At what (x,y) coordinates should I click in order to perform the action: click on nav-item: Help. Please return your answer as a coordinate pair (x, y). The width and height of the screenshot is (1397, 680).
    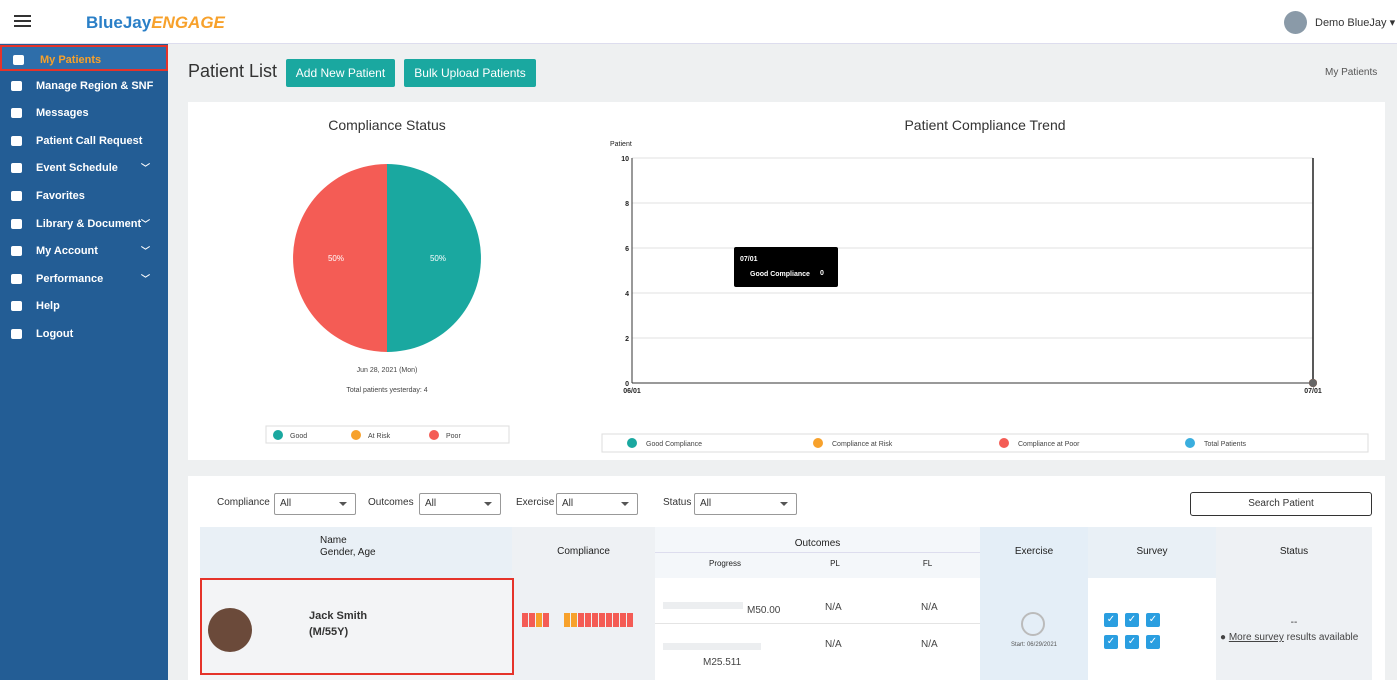
    Looking at the image, I should click on (84, 306).